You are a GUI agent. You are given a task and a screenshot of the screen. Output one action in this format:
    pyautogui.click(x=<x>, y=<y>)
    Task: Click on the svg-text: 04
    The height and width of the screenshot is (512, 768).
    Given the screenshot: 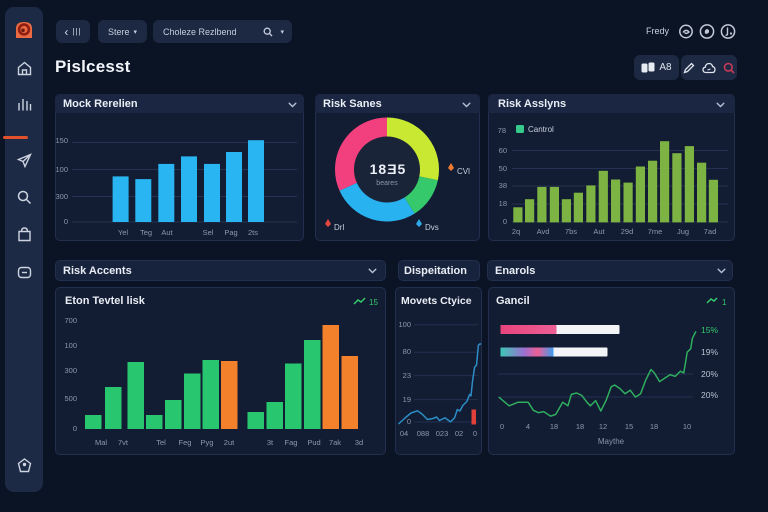 What is the action you would take?
    pyautogui.click(x=404, y=433)
    